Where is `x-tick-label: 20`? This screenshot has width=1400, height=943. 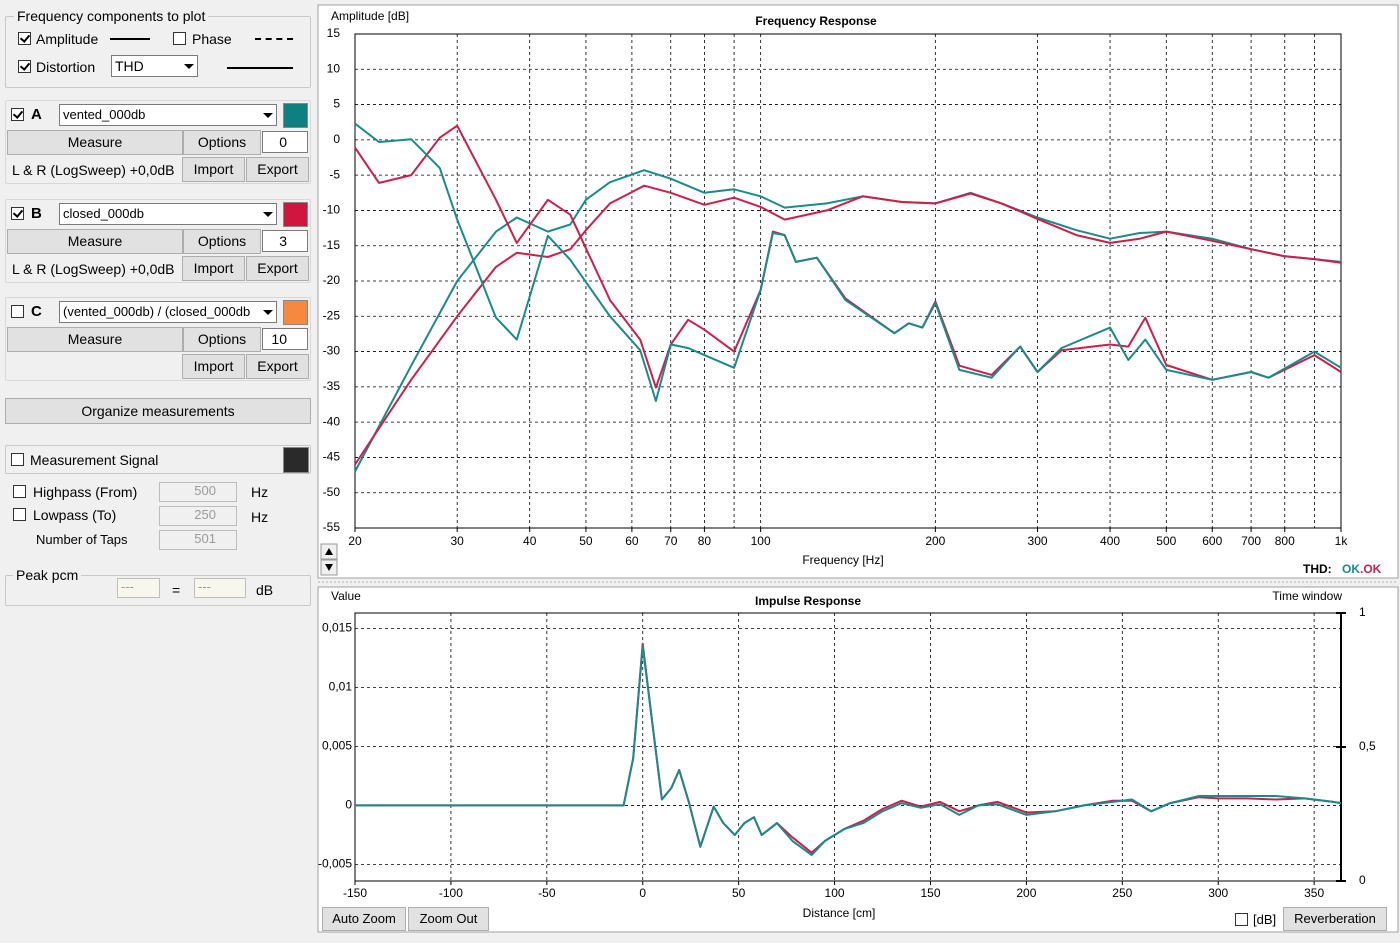 x-tick-label: 20 is located at coordinates (355, 541).